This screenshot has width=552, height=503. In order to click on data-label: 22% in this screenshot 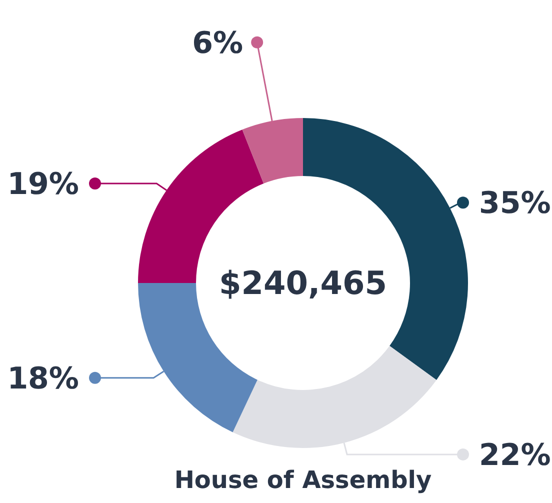, I will do `click(515, 455)`.